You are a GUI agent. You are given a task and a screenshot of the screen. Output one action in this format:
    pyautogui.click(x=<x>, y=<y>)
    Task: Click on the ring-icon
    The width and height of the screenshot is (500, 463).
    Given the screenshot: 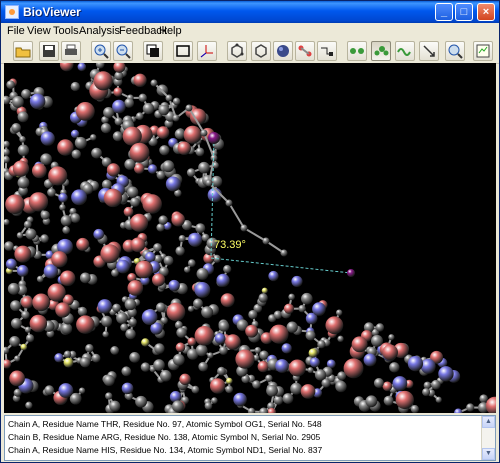 What is the action you would take?
    pyautogui.click(x=237, y=50)
    